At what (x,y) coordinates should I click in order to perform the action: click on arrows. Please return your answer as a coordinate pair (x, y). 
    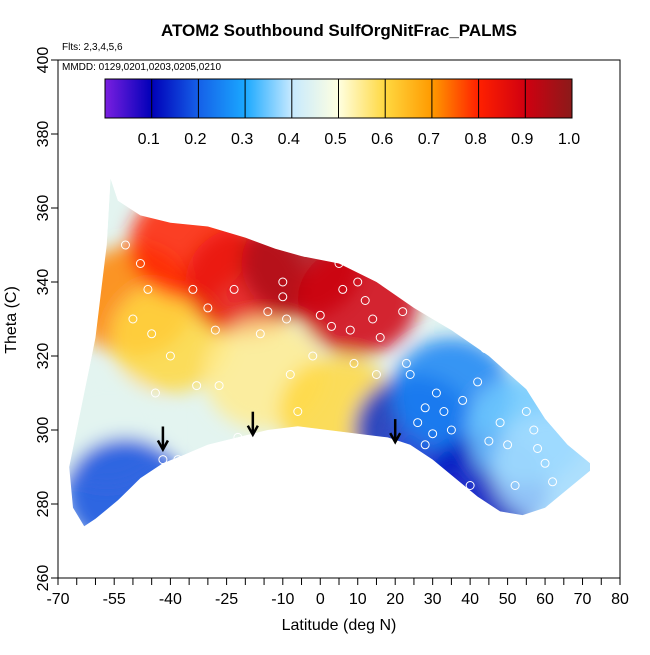
    Looking at the image, I should click on (279, 432).